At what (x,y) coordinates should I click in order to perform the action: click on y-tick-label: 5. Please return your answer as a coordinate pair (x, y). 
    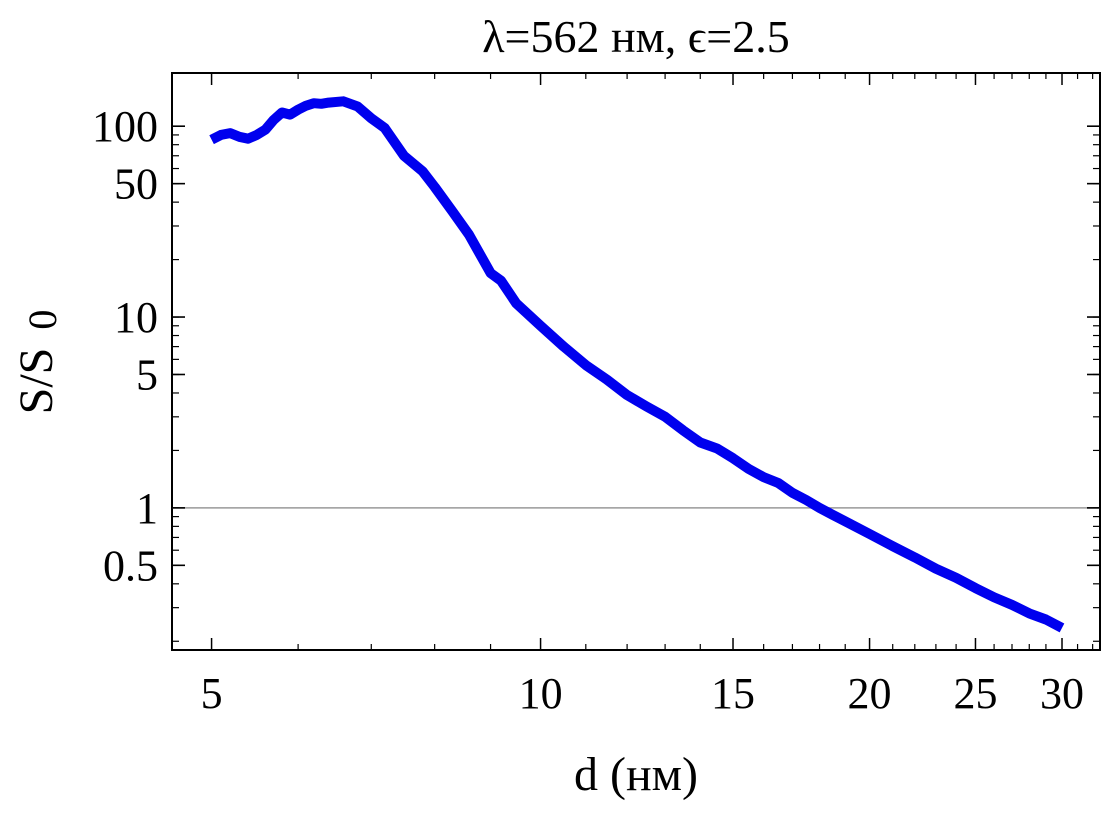
    Looking at the image, I should click on (147, 374).